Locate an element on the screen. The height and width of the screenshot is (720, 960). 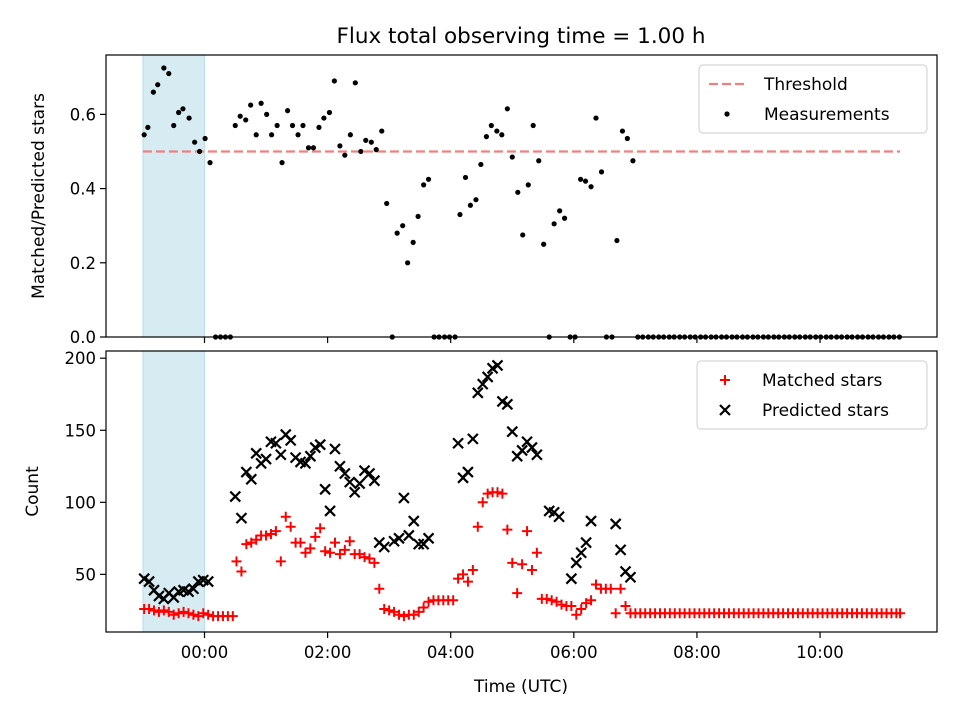
legend-label: Threshold is located at coordinates (805, 85).